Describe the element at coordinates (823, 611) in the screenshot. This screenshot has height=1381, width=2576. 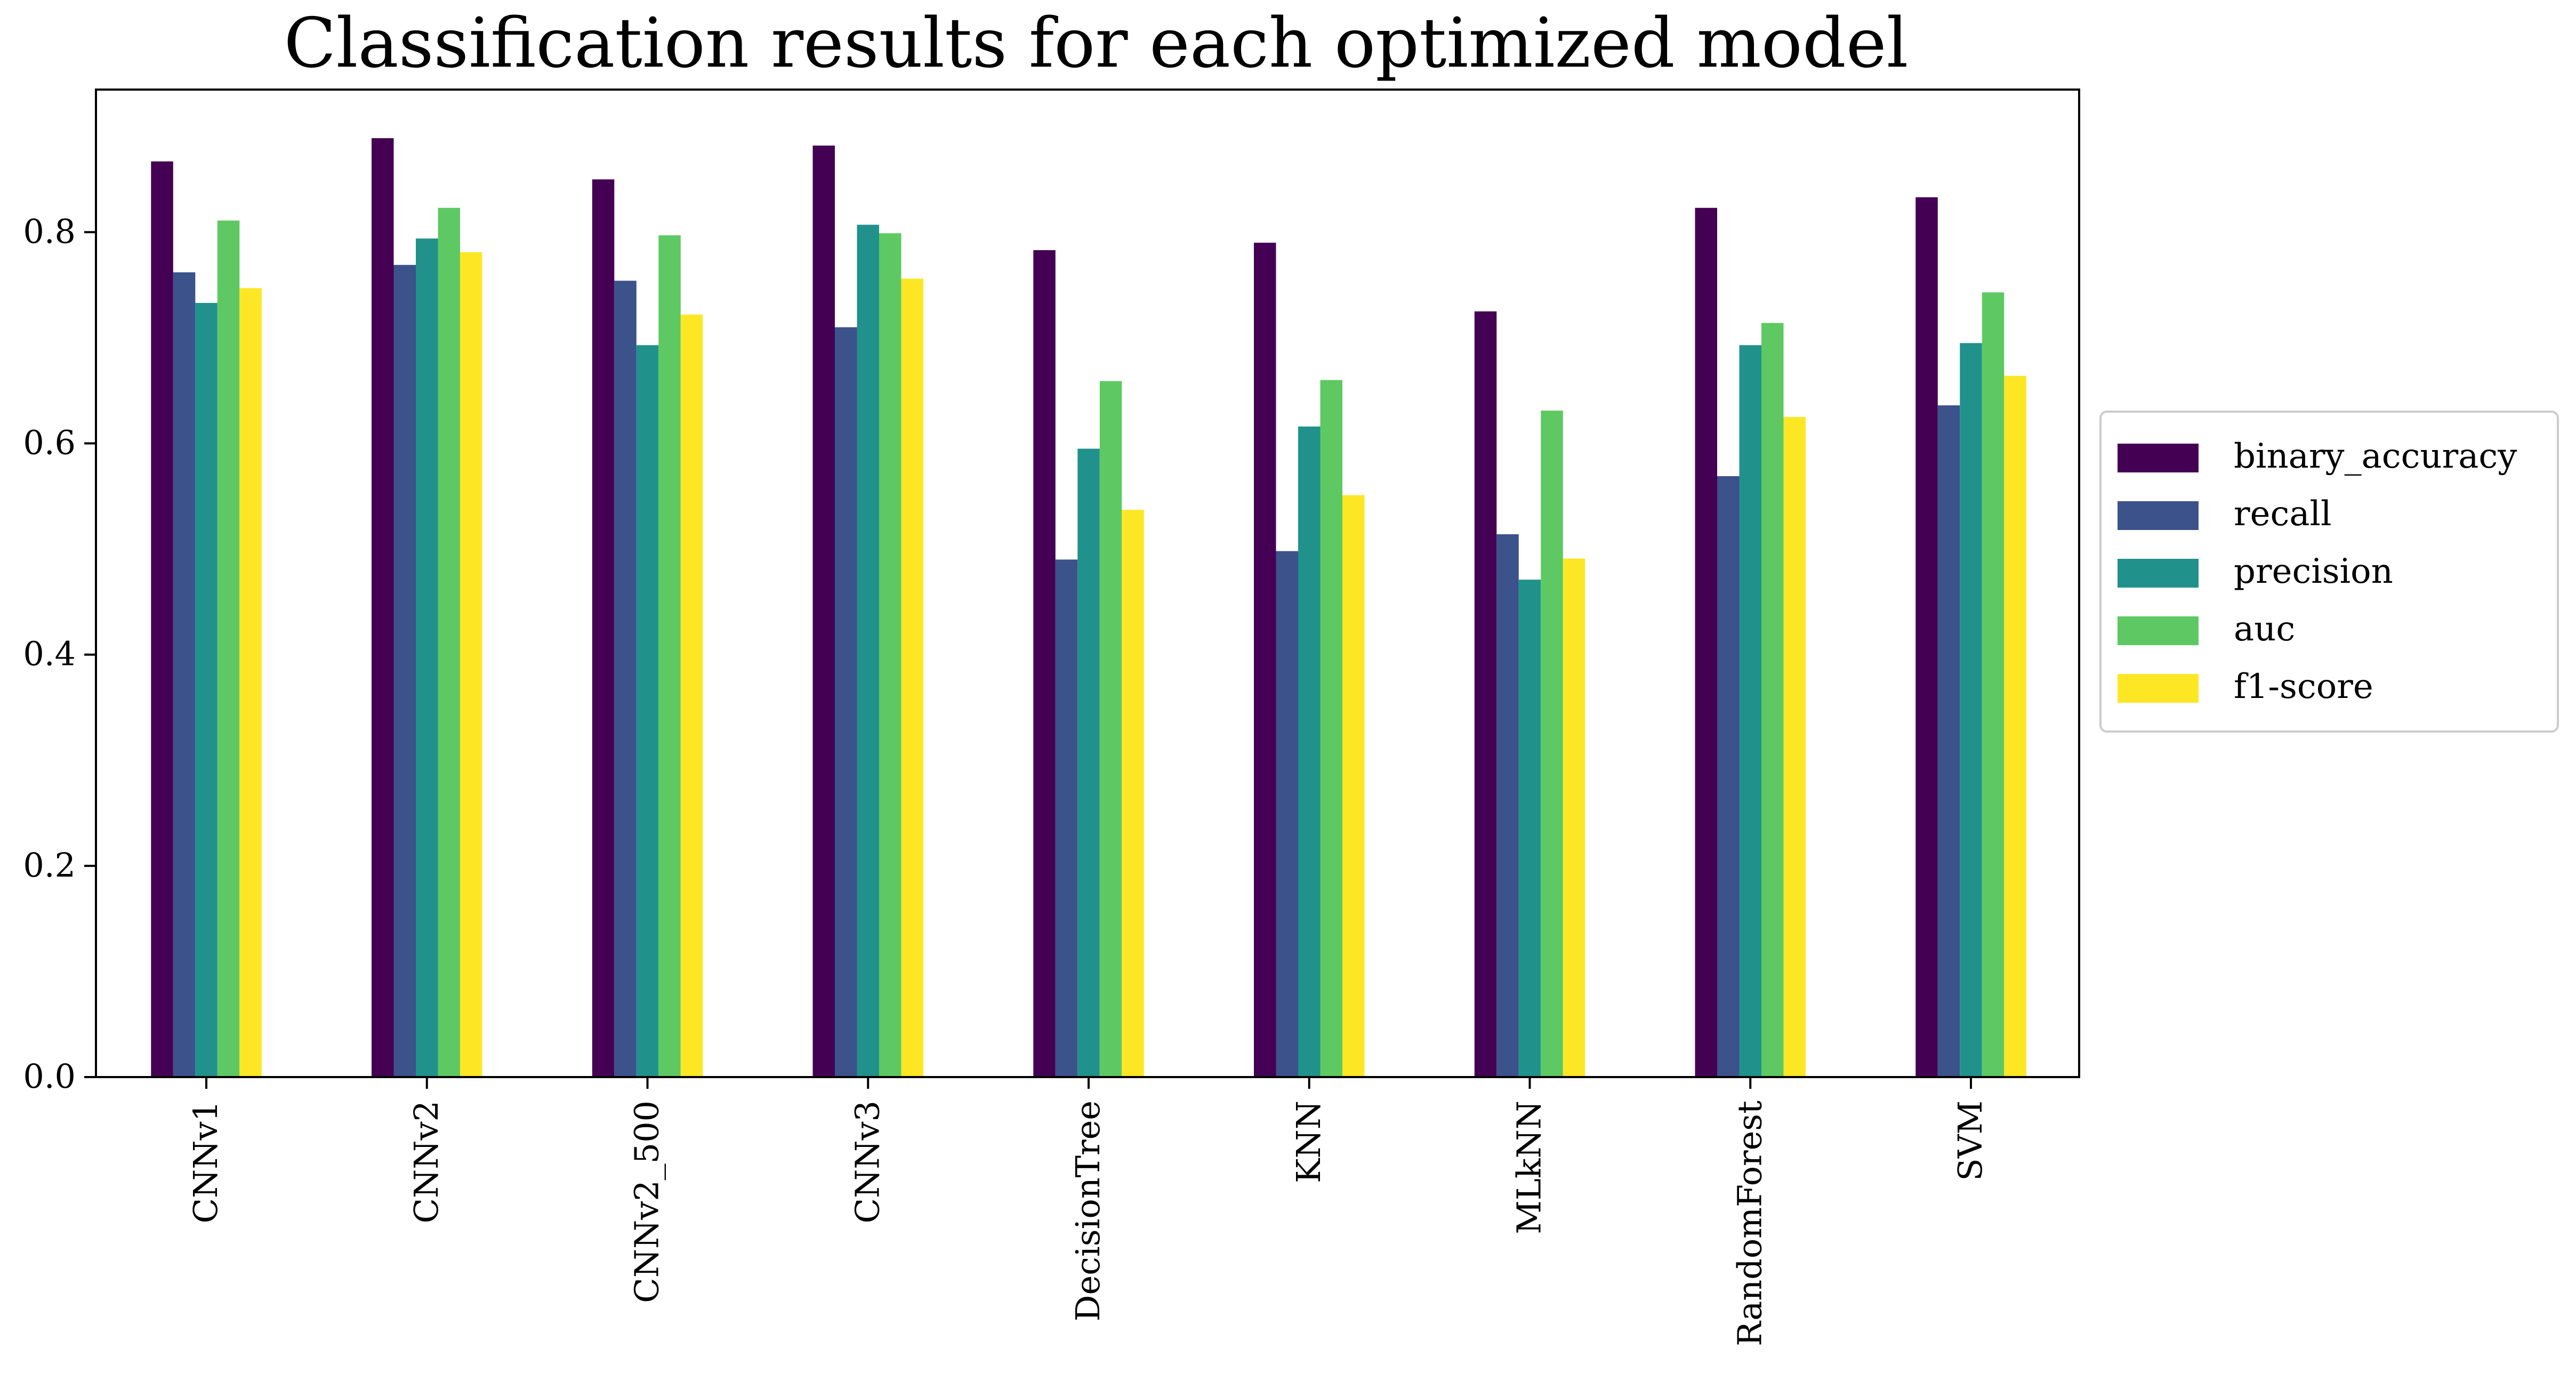
I see `bar-binary-accuracy-cnnv3` at that location.